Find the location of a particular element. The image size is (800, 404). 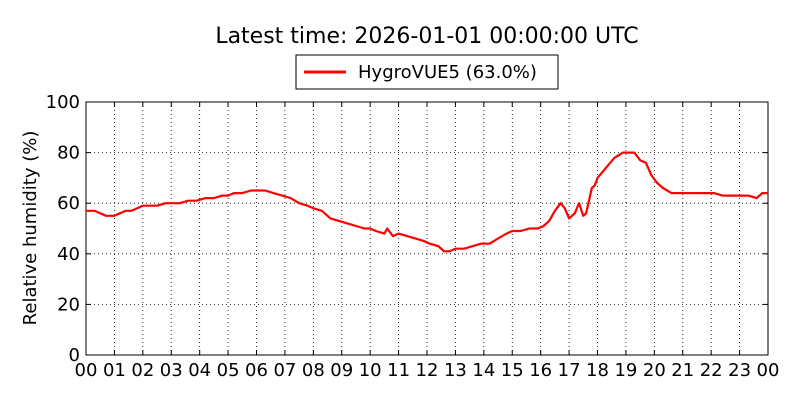

x-tick-label: 18 is located at coordinates (597, 370).